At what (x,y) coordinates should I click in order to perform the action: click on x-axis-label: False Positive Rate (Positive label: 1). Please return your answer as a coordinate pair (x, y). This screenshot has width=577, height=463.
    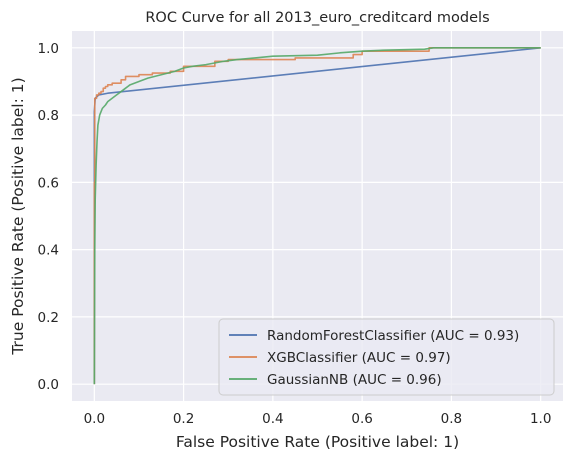
    Looking at the image, I should click on (317, 442).